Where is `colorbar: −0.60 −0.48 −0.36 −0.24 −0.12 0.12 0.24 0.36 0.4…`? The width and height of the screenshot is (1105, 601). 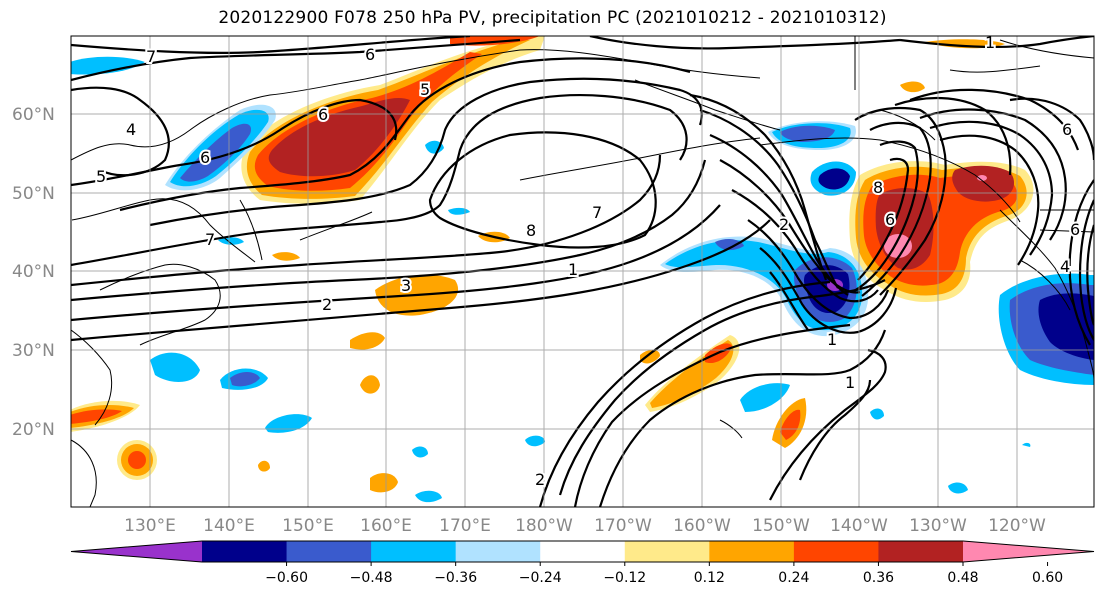
colorbar: −0.60 −0.48 −0.36 −0.24 −0.12 0.12 0.24 0.36 0.4… is located at coordinates (582, 563).